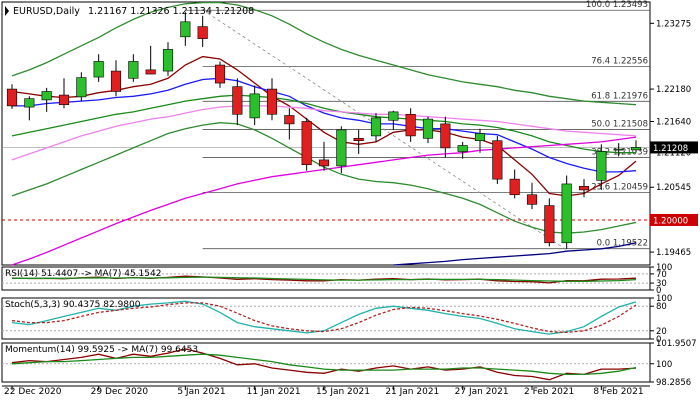 The height and width of the screenshot is (404, 700). I want to click on support-price-tag, so click(674, 219).